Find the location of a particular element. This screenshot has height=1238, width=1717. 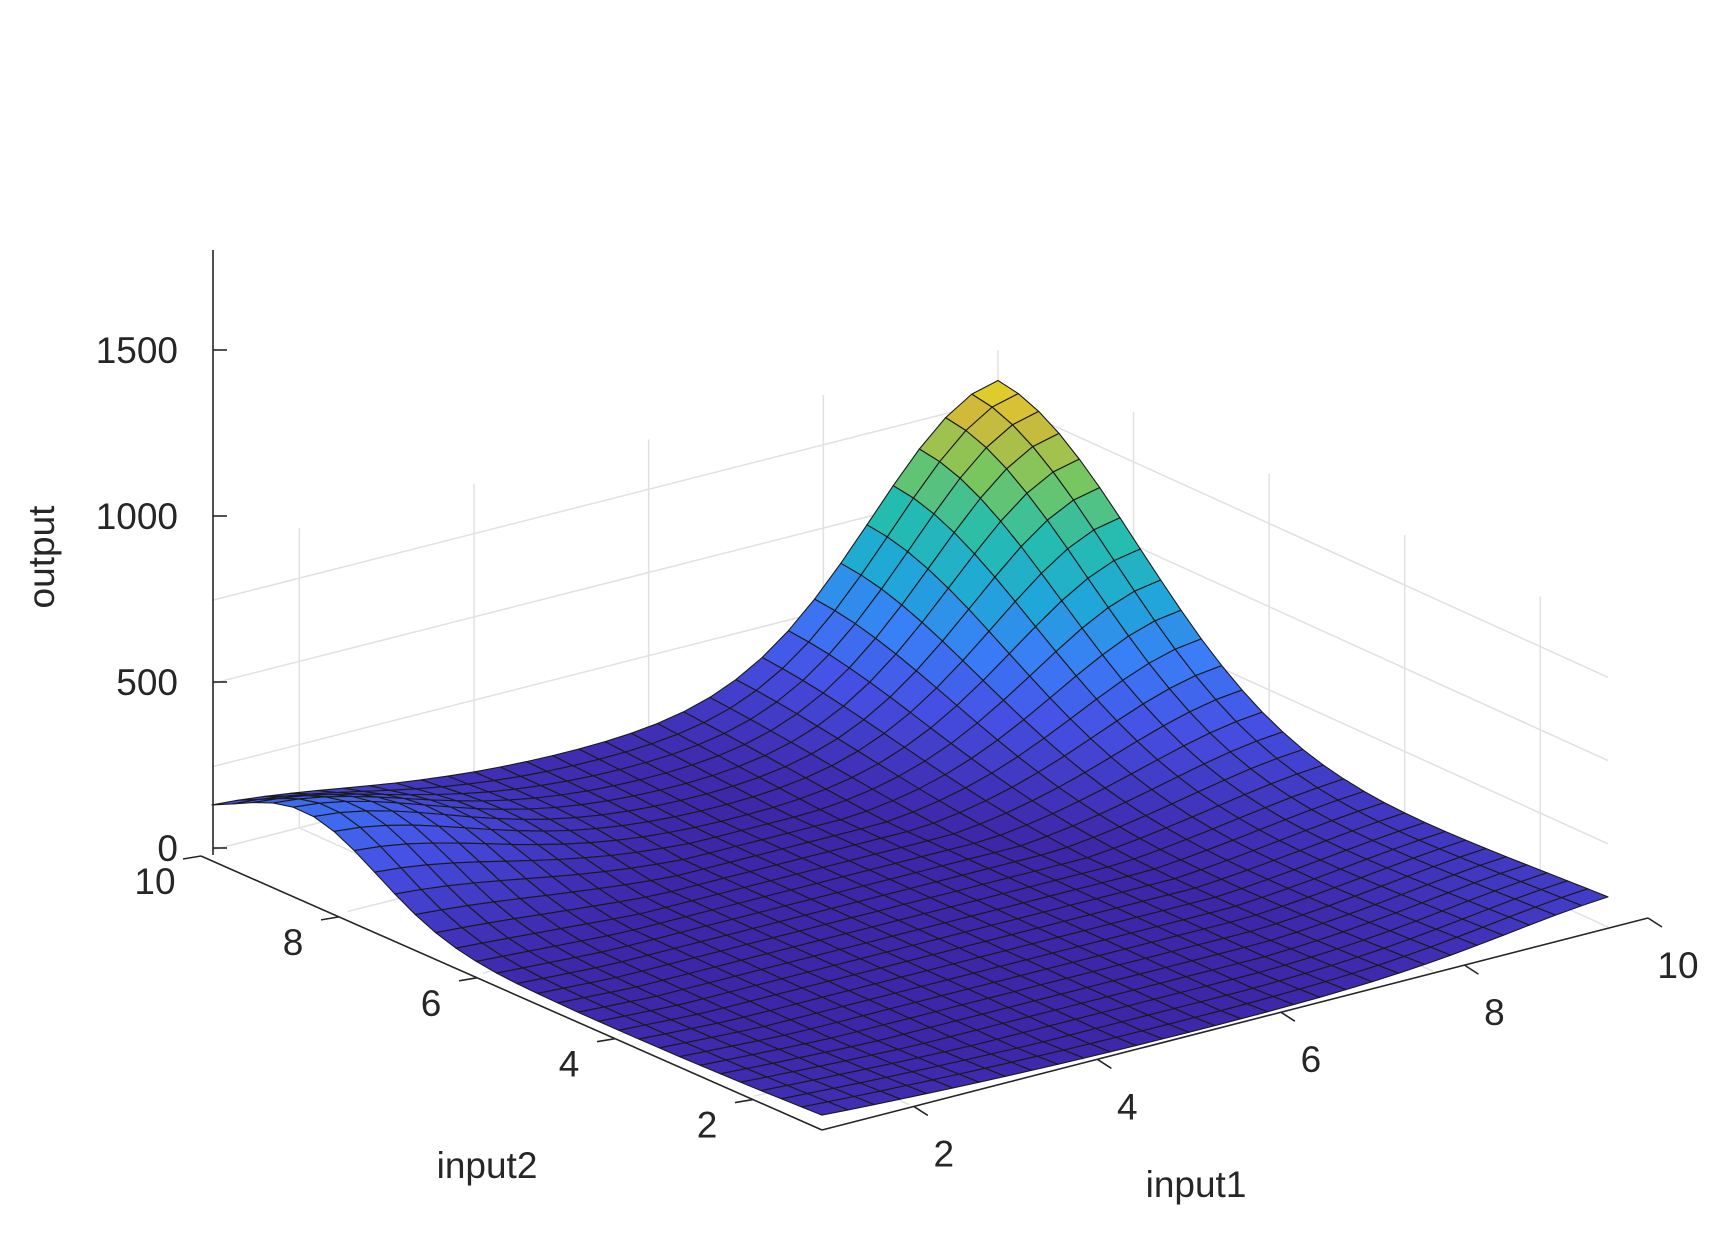

z-axis-label: output is located at coordinates (41, 557).